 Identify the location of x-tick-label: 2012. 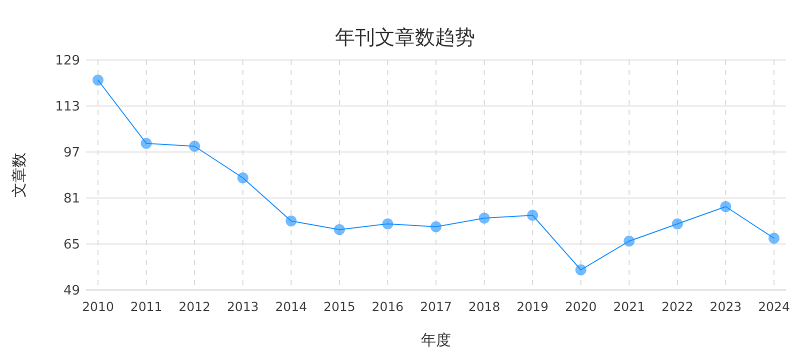
(194, 306).